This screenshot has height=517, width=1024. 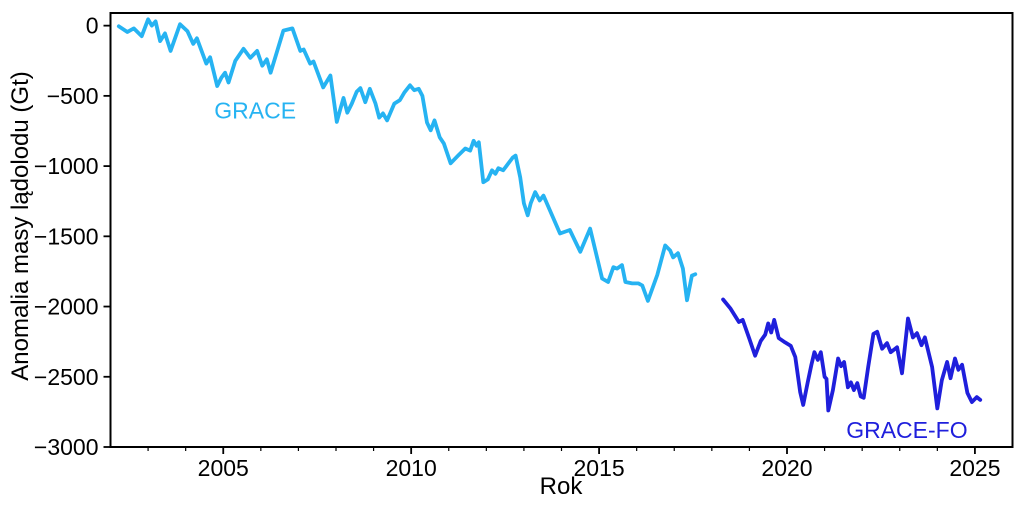 I want to click on x-tick-label: 2010, so click(x=411, y=468).